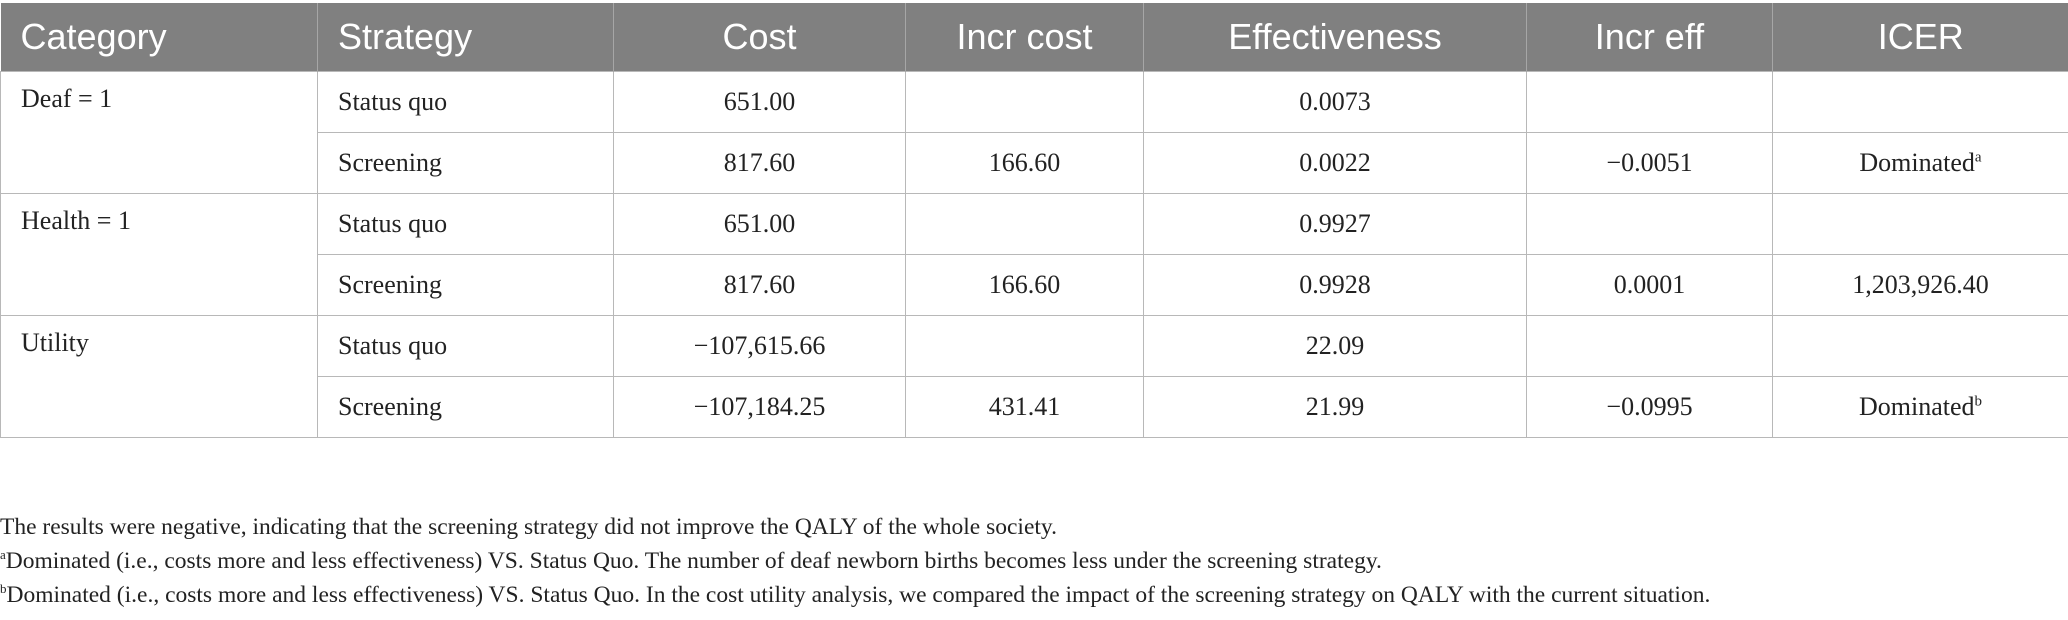 The width and height of the screenshot is (2068, 620). I want to click on category-cell: Health = 1, so click(159, 254).